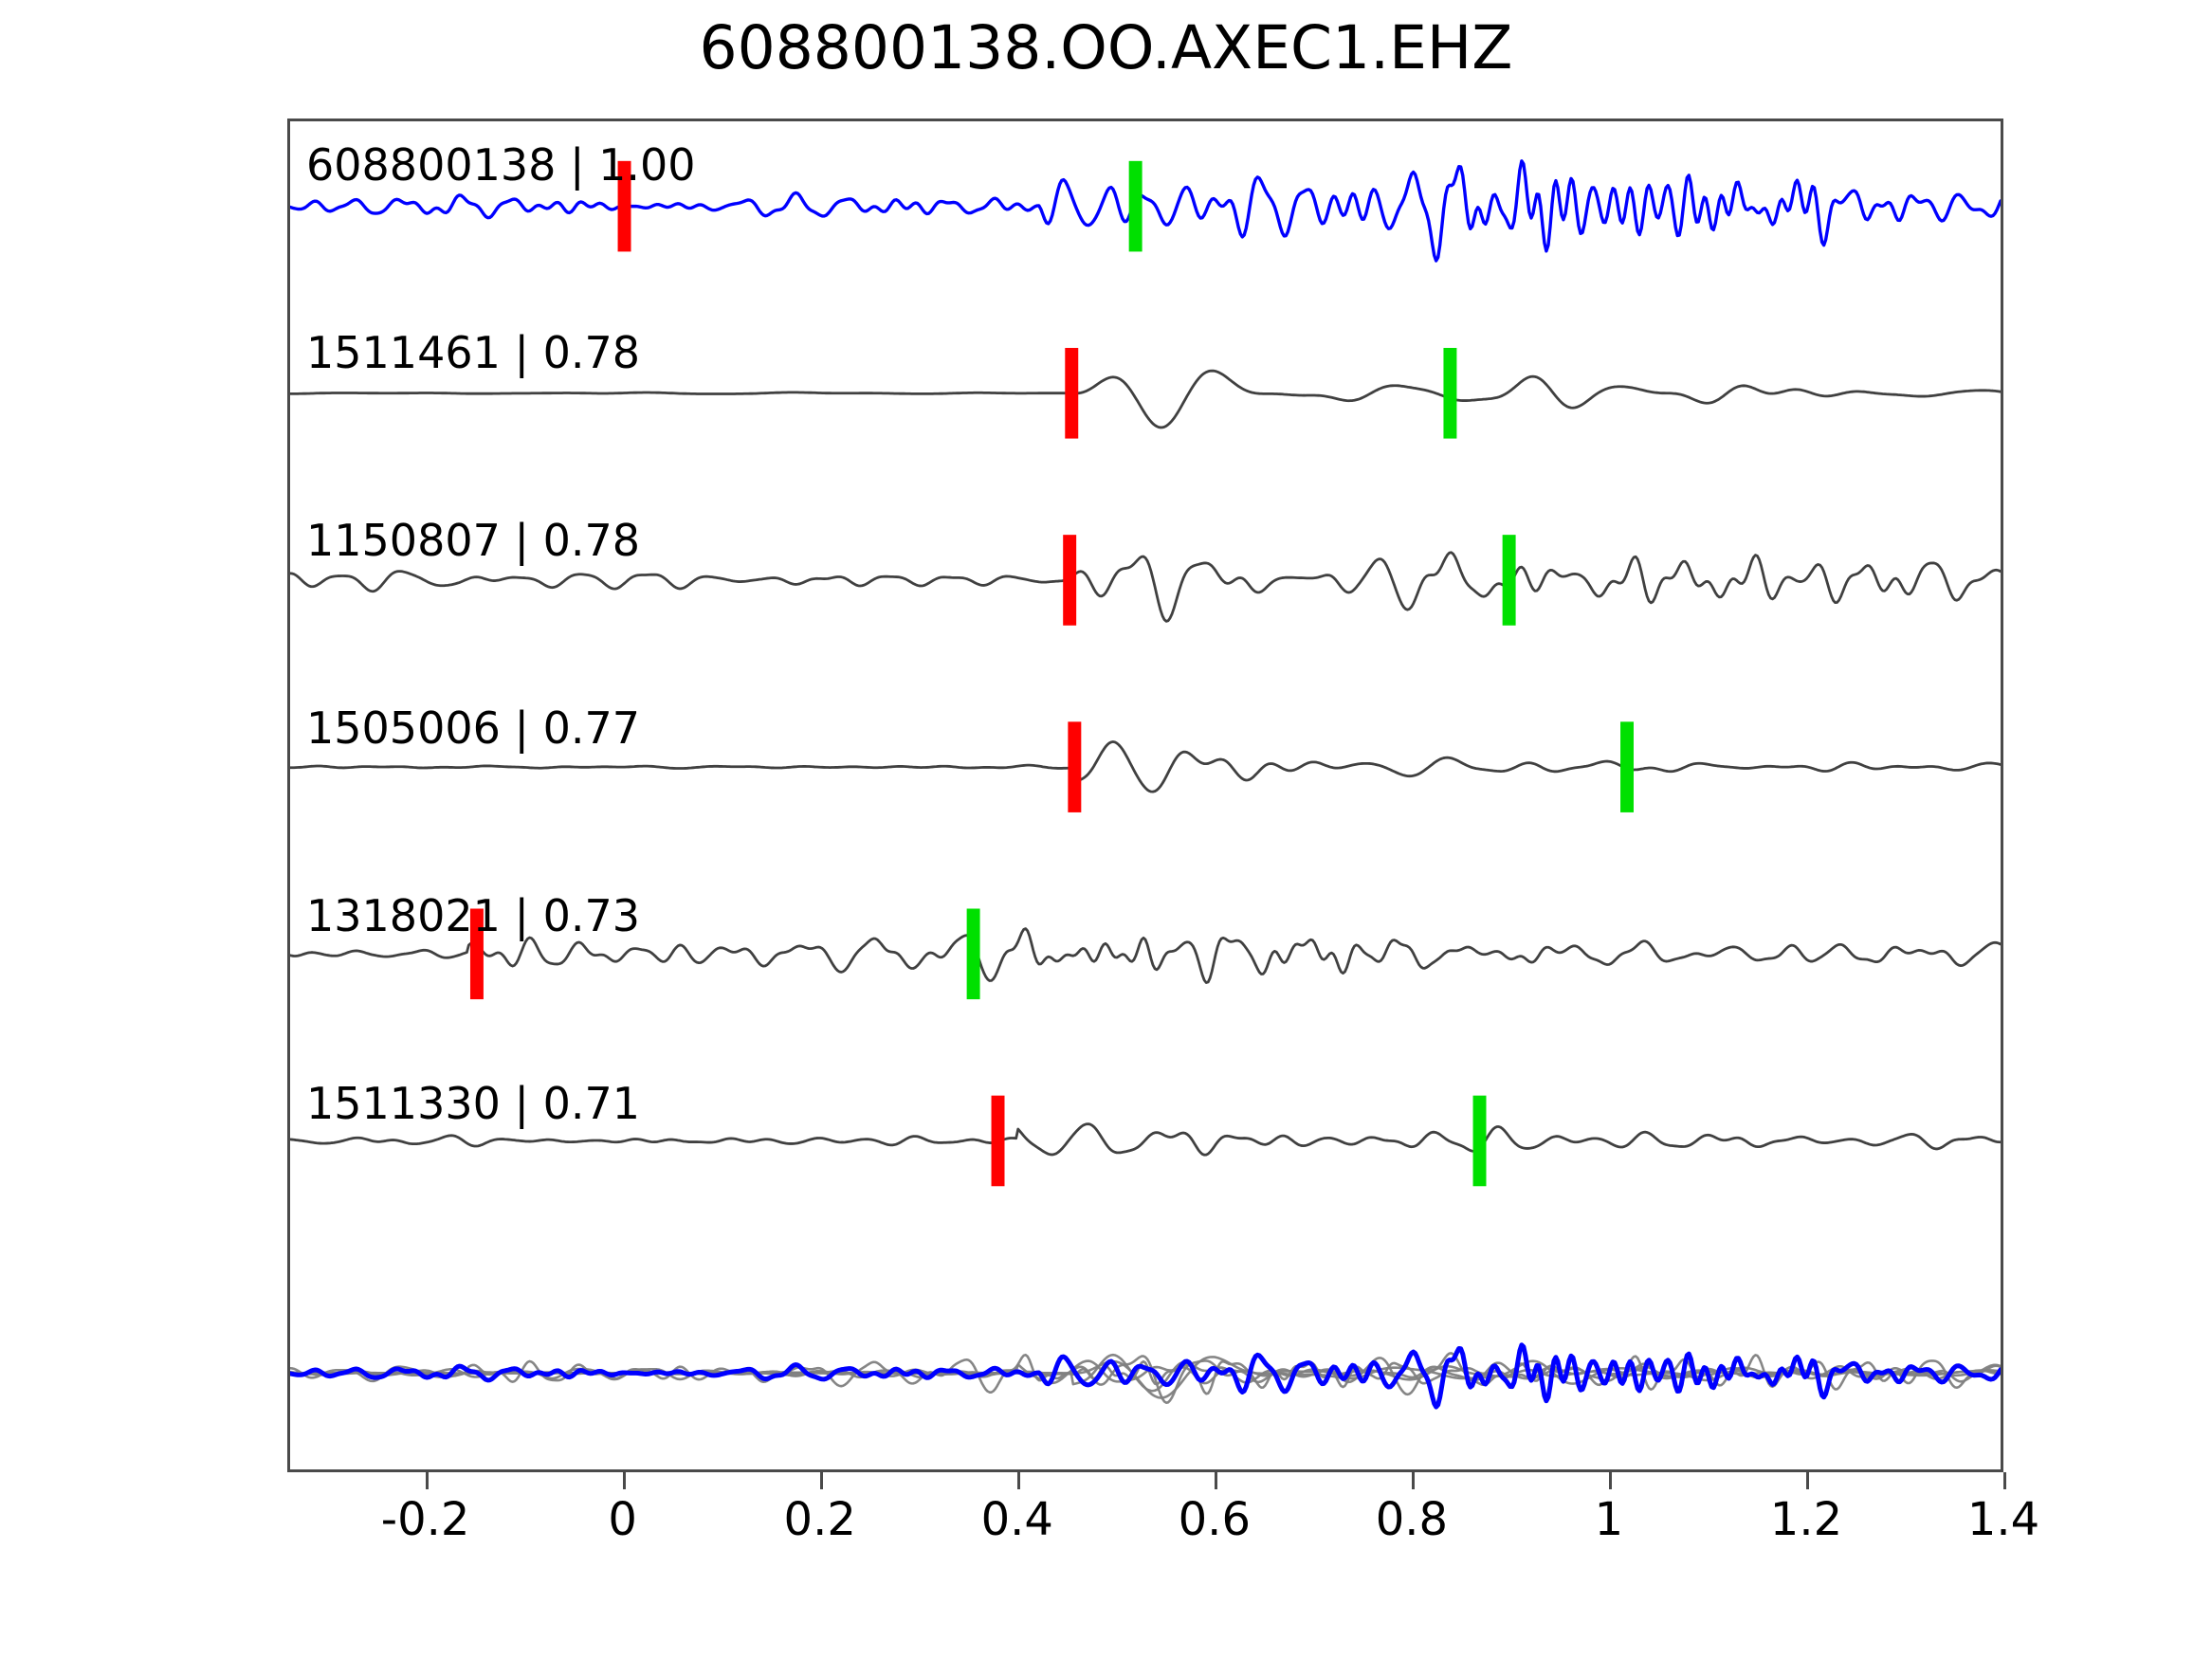 The width and height of the screenshot is (2212, 1659). I want to click on stack-gray-line, so click(1145, 1374).